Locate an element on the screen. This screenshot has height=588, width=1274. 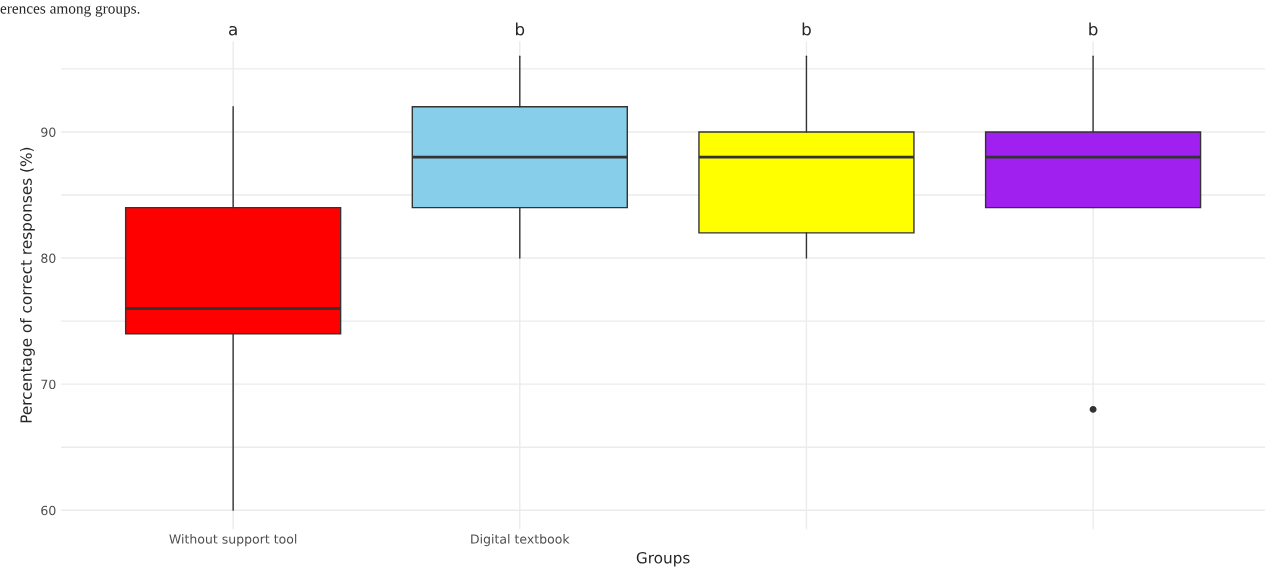
y-tick-label: 70 is located at coordinates (48, 384).